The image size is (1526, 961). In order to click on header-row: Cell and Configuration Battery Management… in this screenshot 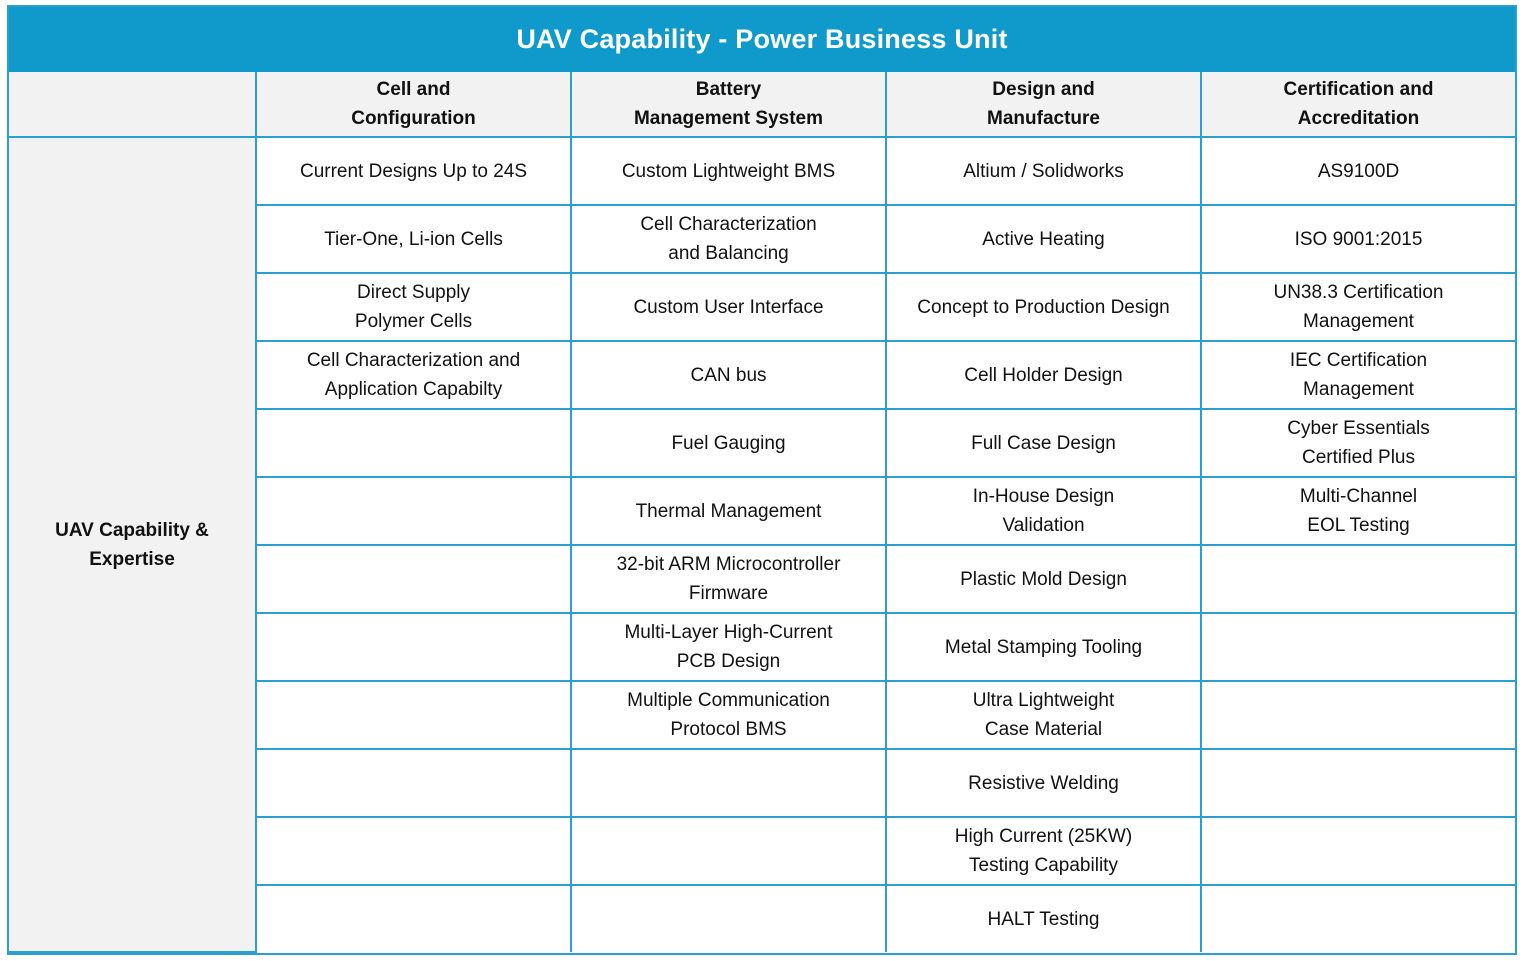, I will do `click(762, 105)`.